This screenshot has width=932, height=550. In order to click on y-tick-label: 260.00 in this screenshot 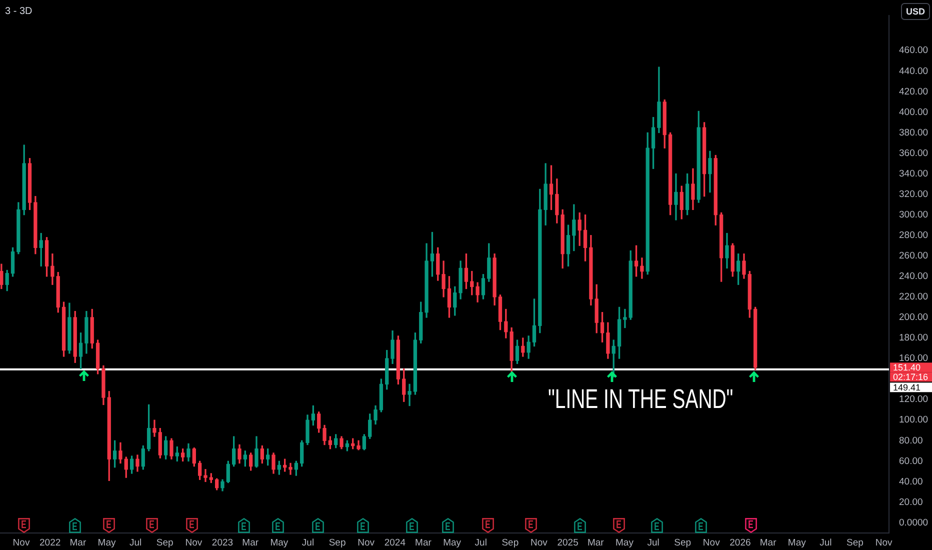, I will do `click(913, 256)`.